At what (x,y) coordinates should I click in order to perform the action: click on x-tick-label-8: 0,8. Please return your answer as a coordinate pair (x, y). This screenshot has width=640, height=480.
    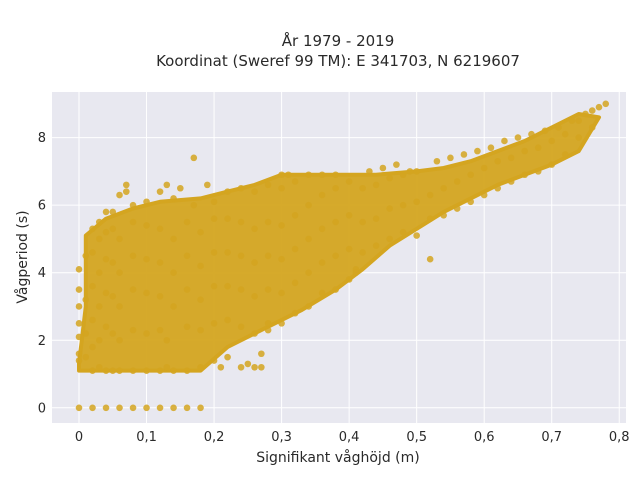
    Looking at the image, I should click on (619, 437).